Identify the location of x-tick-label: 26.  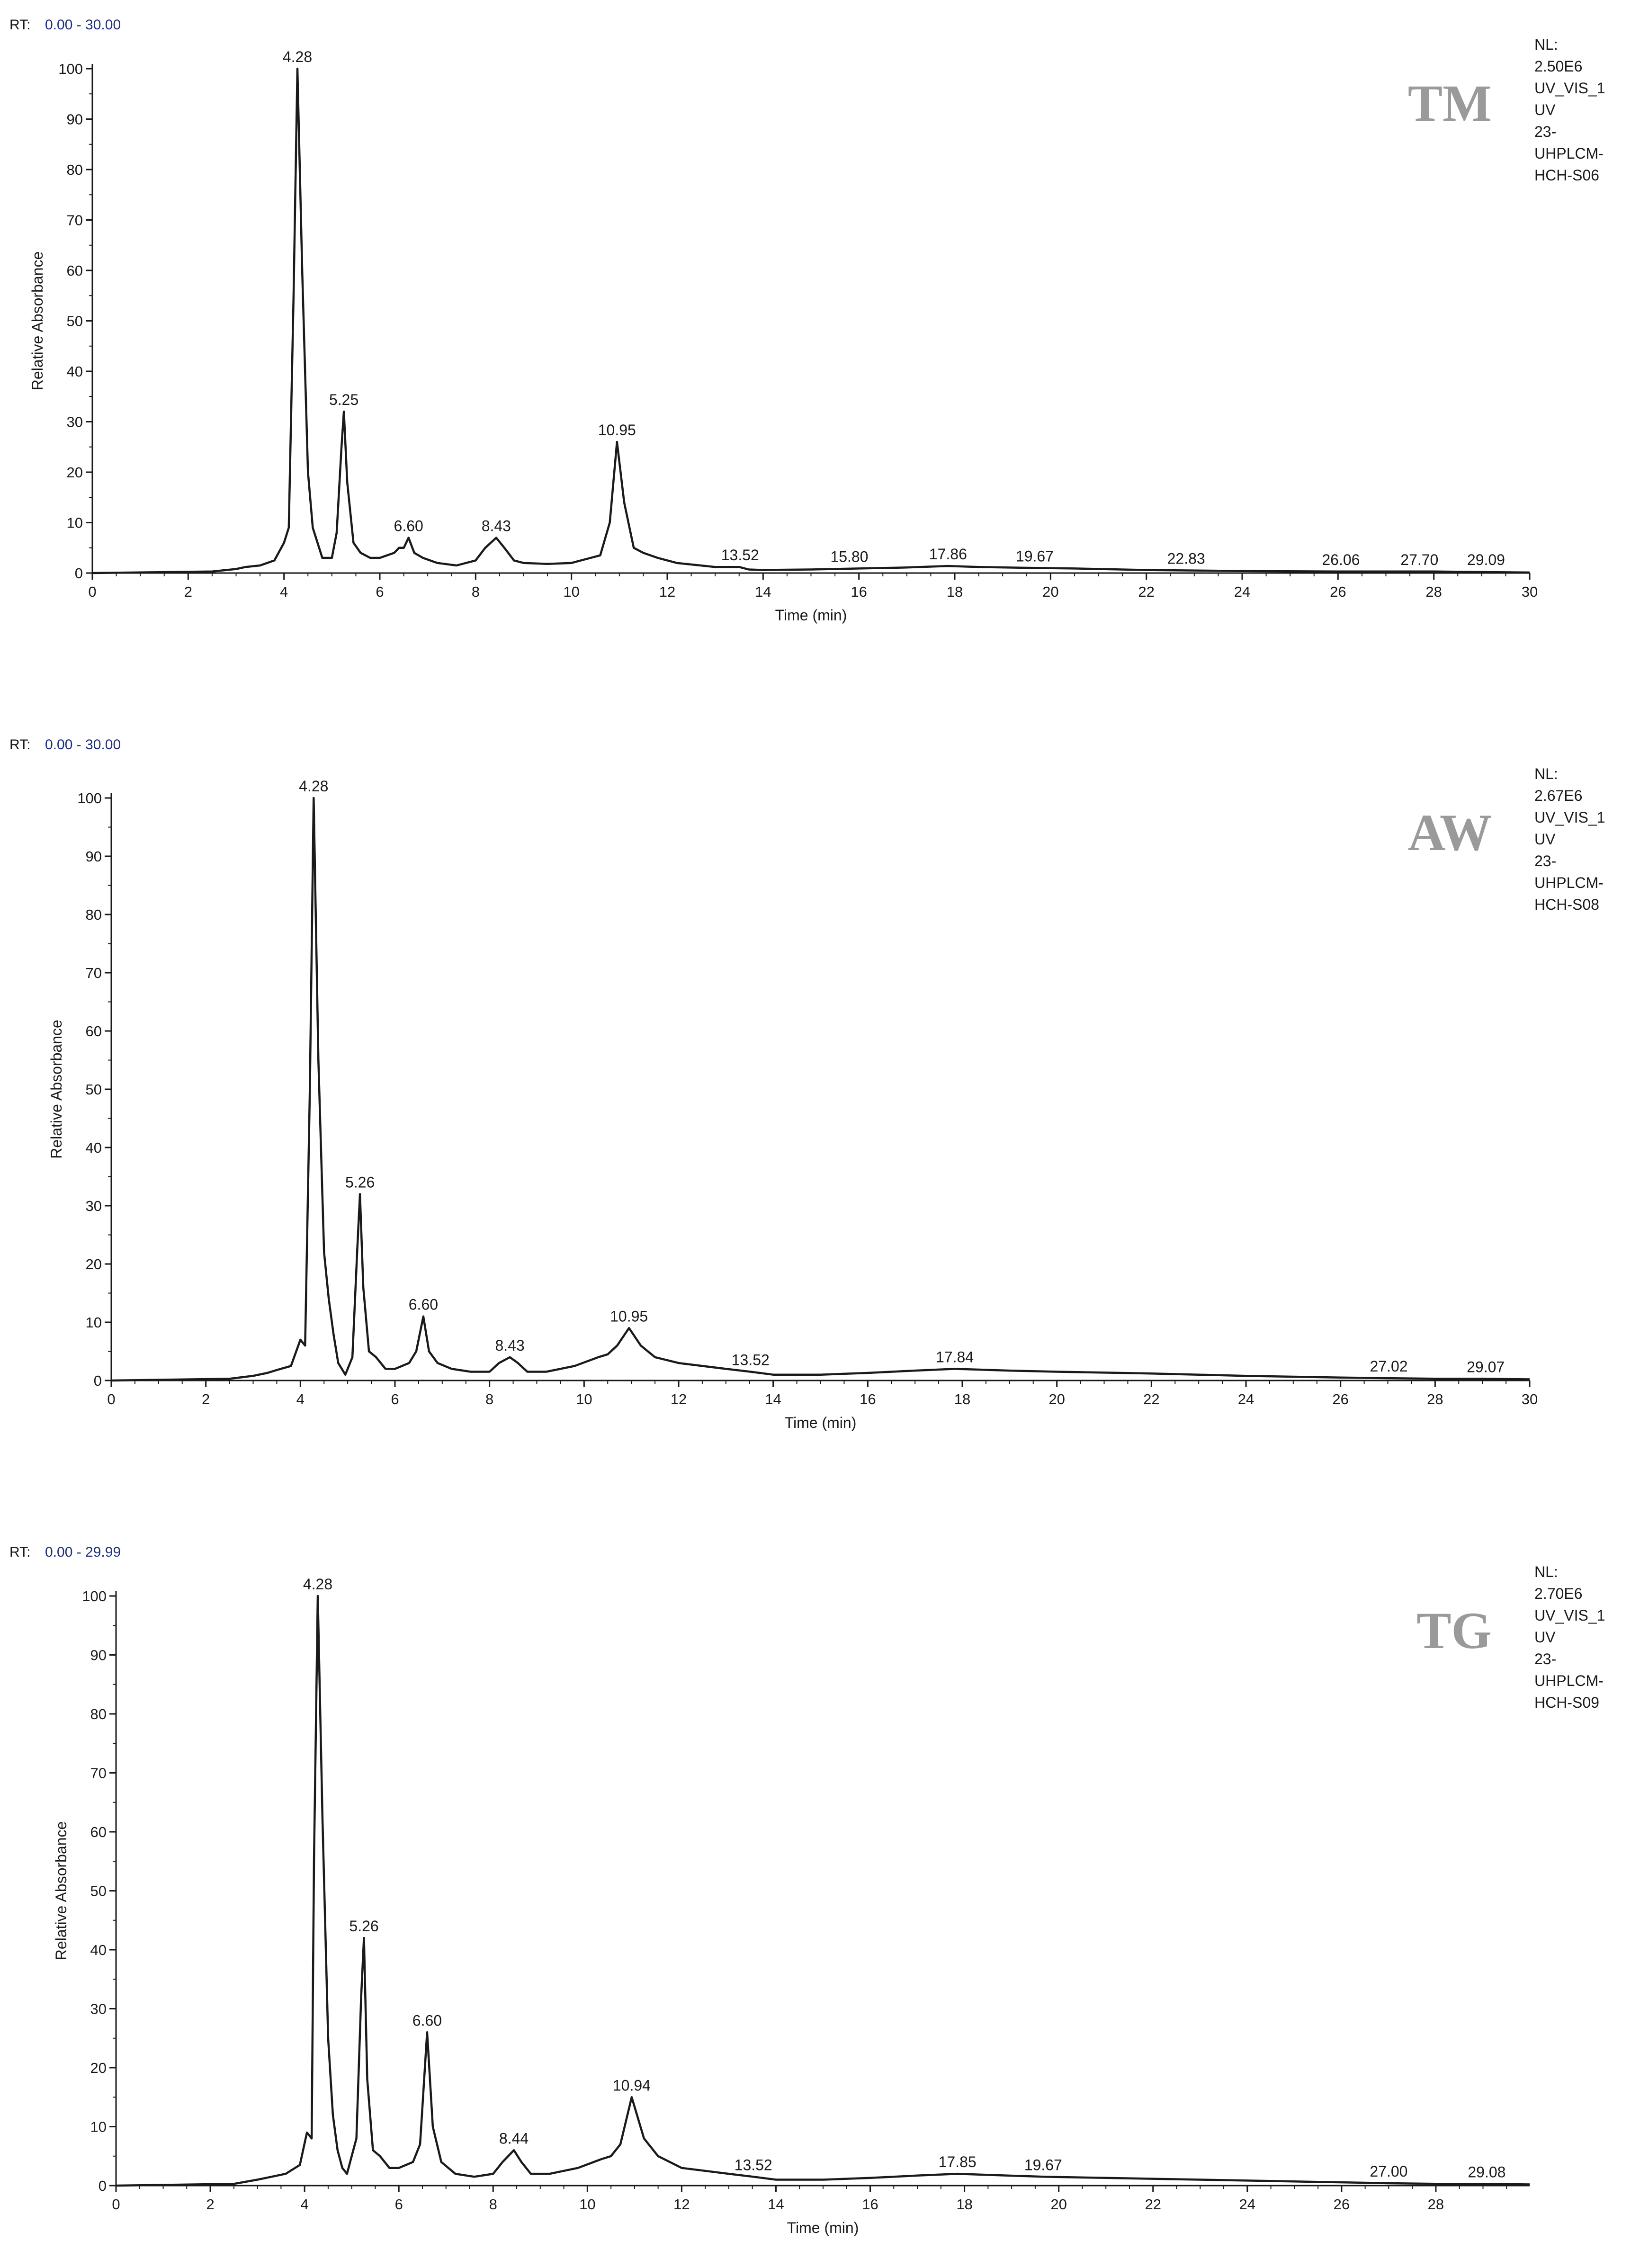
(1340, 1399).